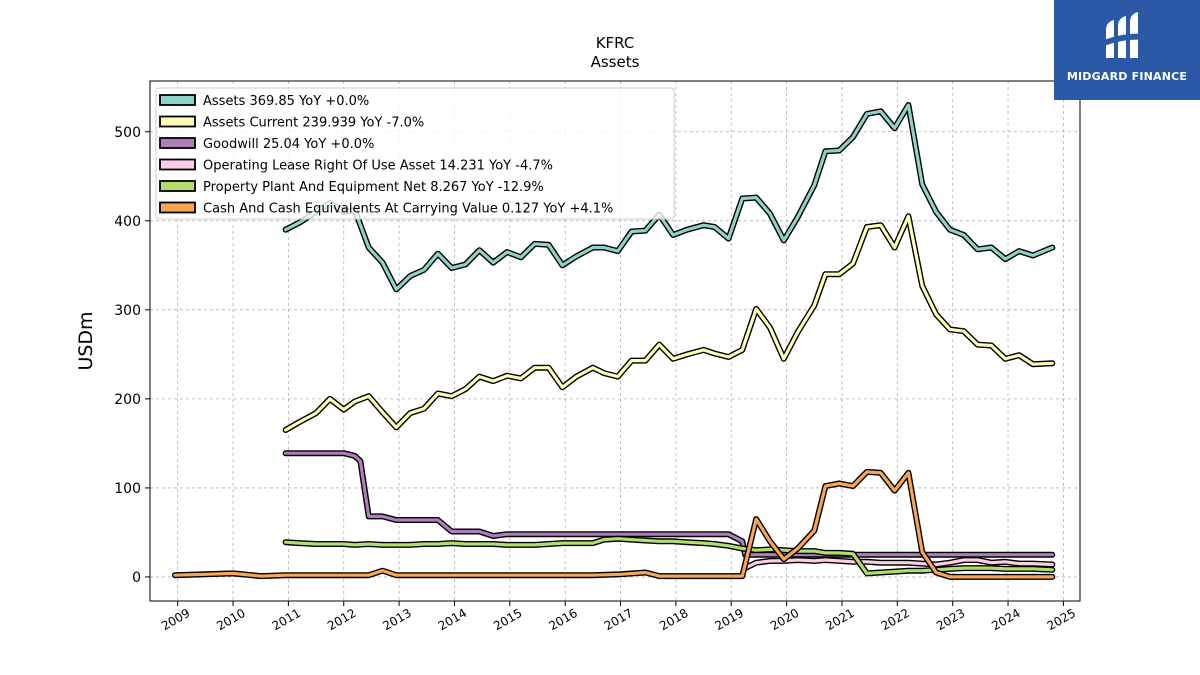 This screenshot has height=675, width=1200. What do you see at coordinates (127, 133) in the screenshot?
I see `y-tick-label: 500` at bounding box center [127, 133].